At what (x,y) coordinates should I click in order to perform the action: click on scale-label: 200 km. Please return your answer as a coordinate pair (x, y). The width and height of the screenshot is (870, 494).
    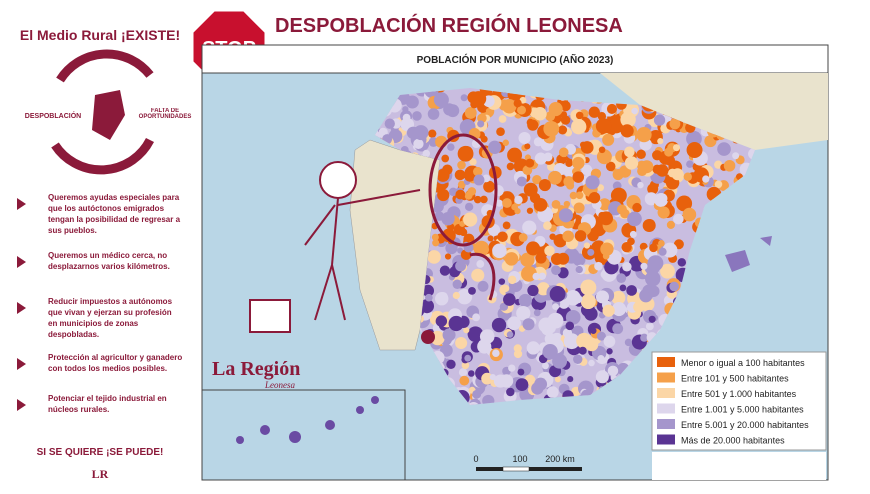
    Looking at the image, I should click on (560, 459).